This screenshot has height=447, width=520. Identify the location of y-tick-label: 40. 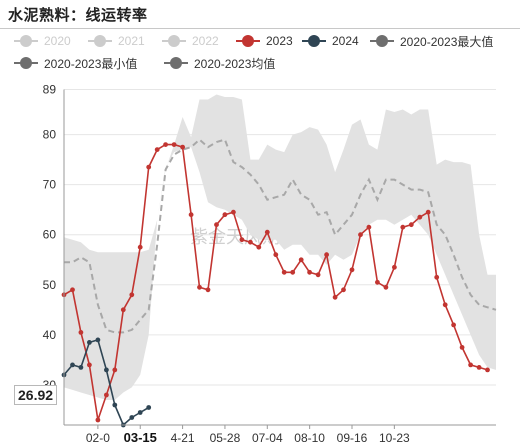
(50, 335).